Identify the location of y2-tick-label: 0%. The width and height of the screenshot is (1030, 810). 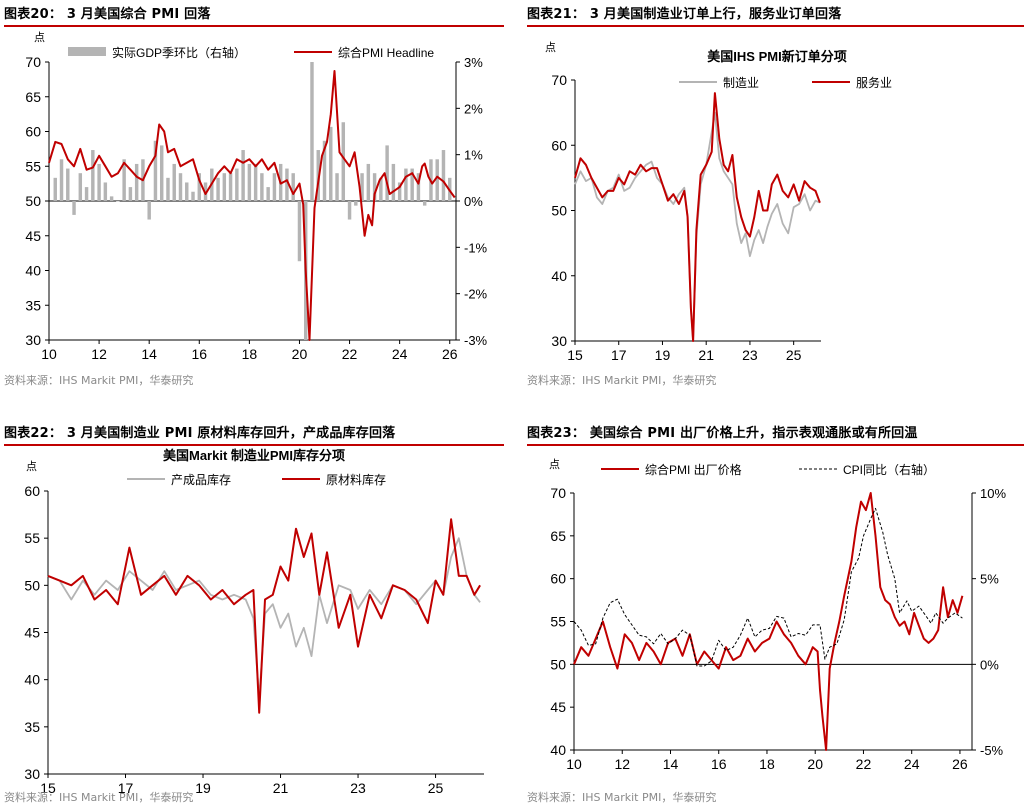
(989, 664).